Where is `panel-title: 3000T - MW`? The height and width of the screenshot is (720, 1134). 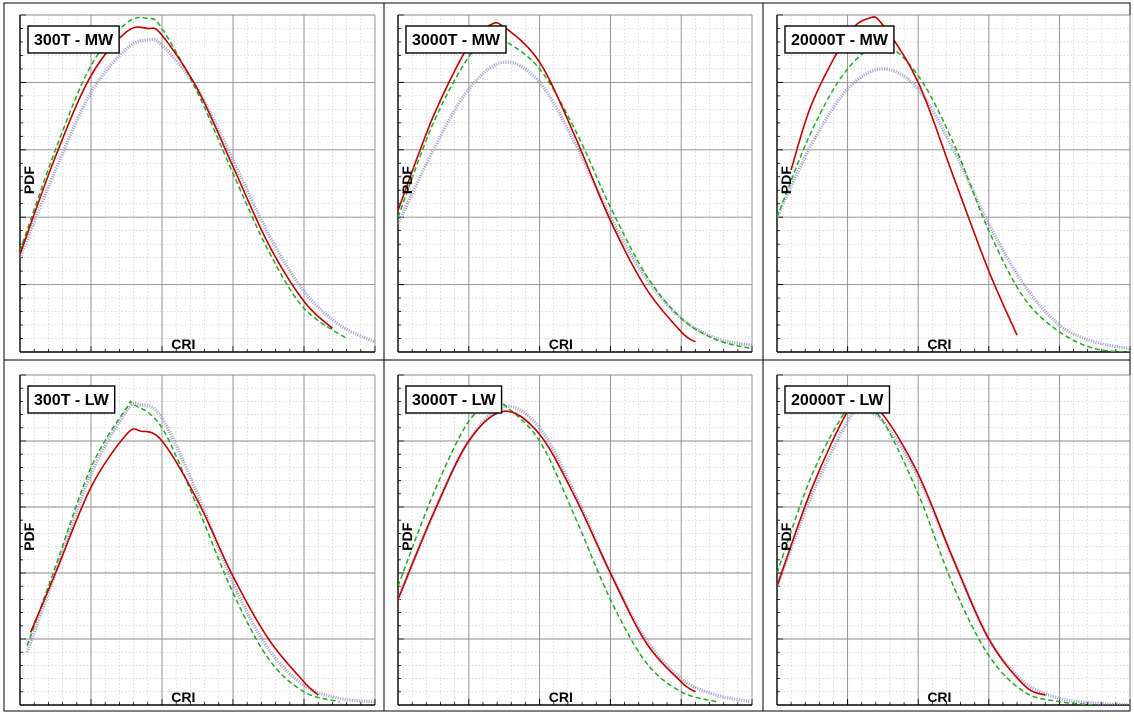
panel-title: 3000T - MW is located at coordinates (456, 40).